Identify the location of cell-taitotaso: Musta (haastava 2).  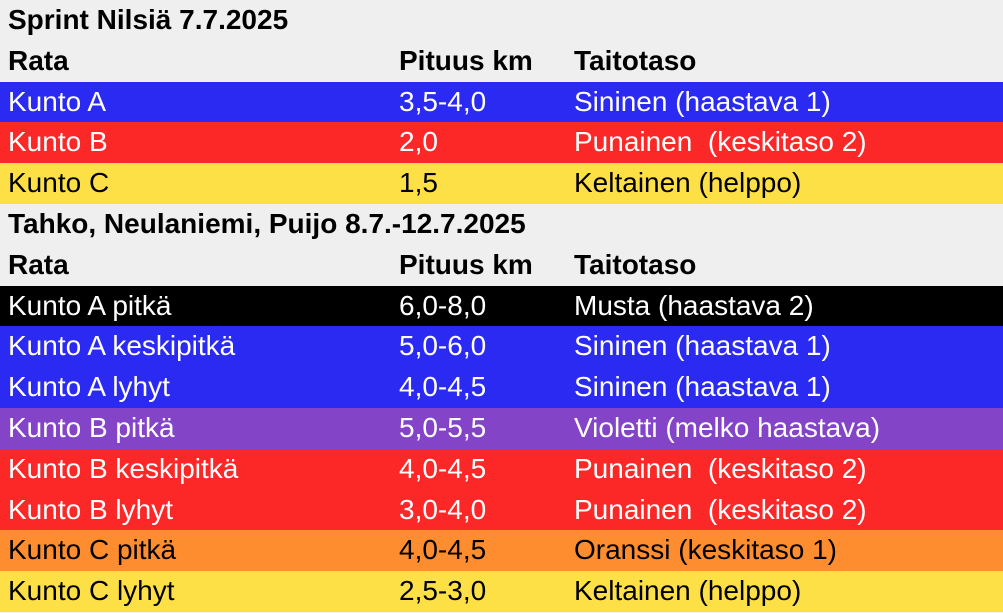
(694, 305).